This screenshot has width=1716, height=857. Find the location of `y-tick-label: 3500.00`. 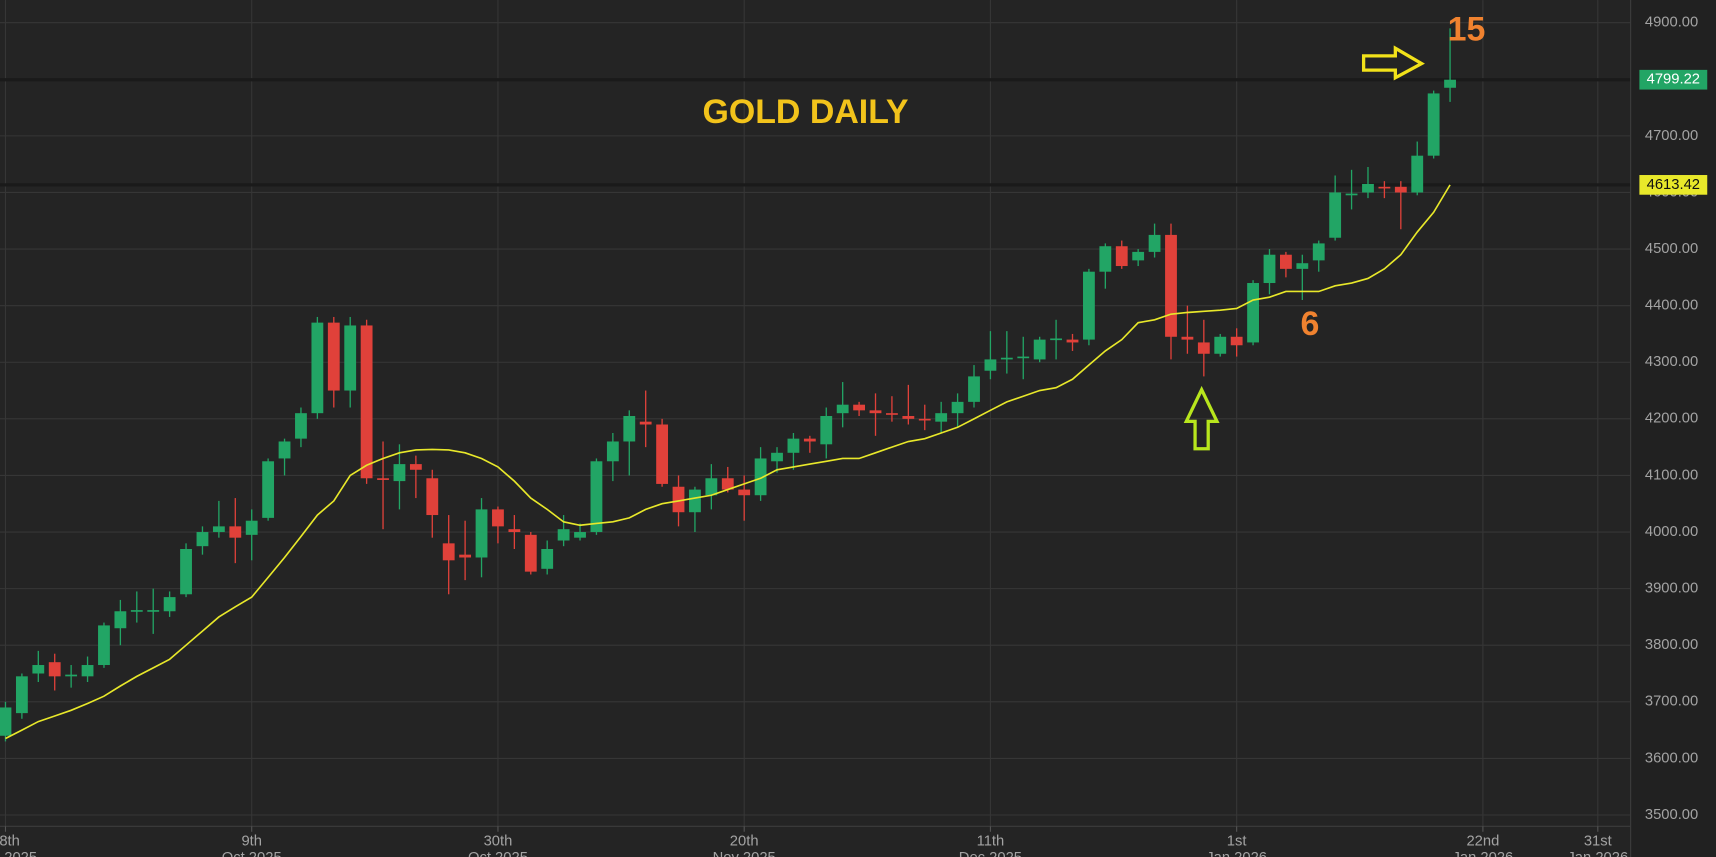

y-tick-label: 3500.00 is located at coordinates (1671, 815).